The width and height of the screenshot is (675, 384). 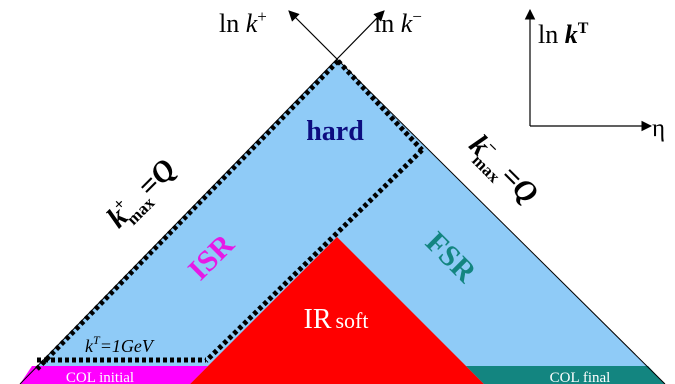 I want to click on eta-axis-label: η, so click(x=658, y=128).